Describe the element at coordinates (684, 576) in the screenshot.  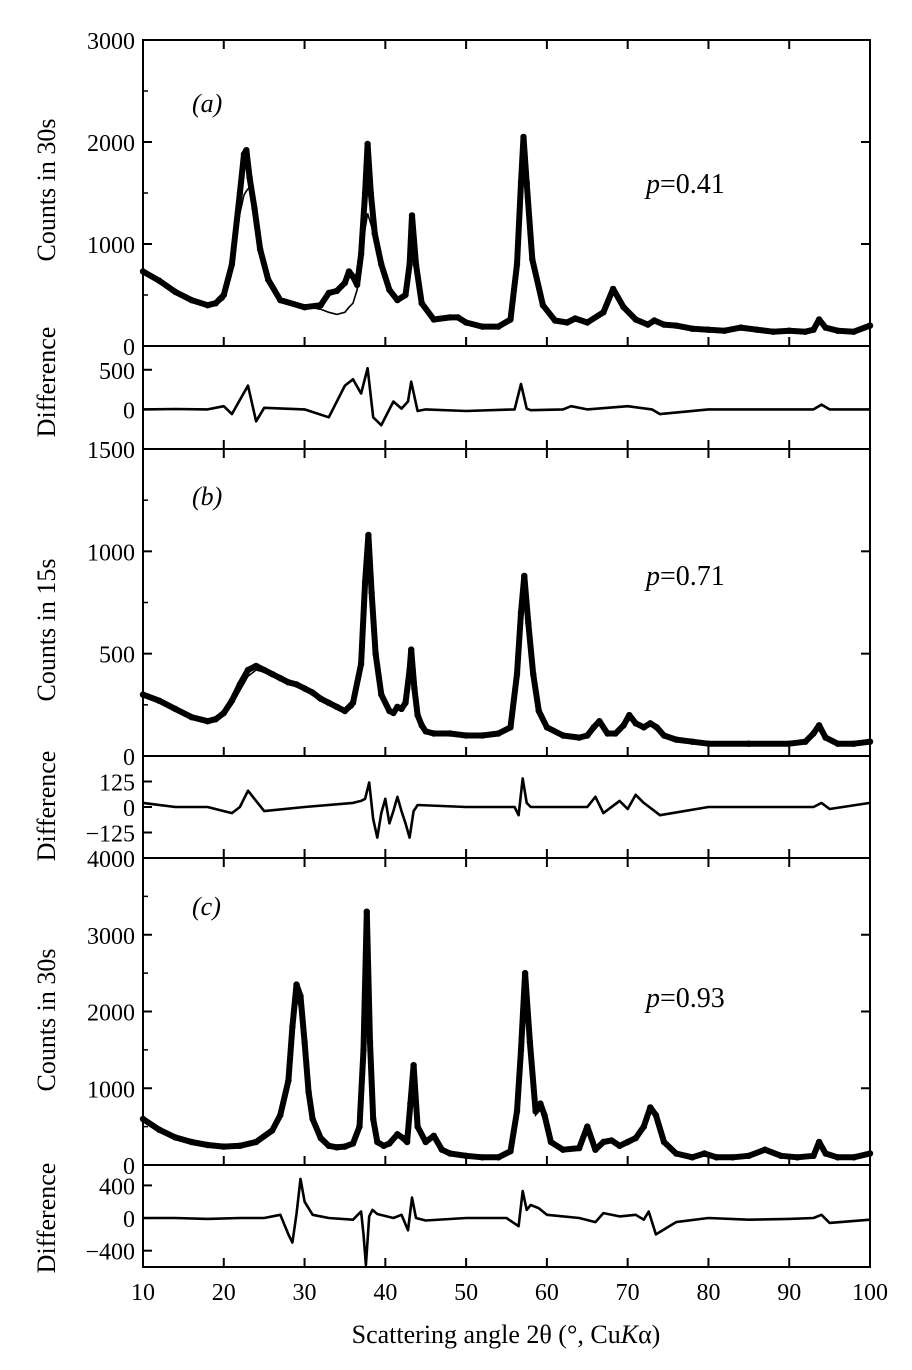
I see `p-annotation: p=0.71` at that location.